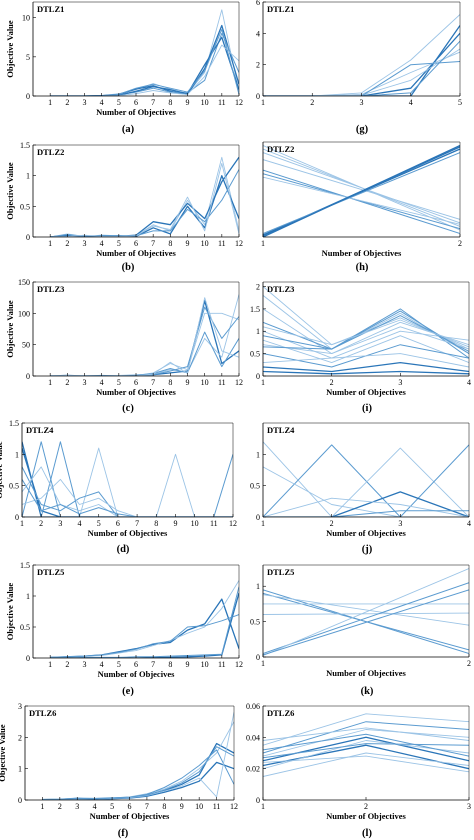  What do you see at coordinates (123, 833) in the screenshot?
I see `subplot-label: (f)` at bounding box center [123, 833].